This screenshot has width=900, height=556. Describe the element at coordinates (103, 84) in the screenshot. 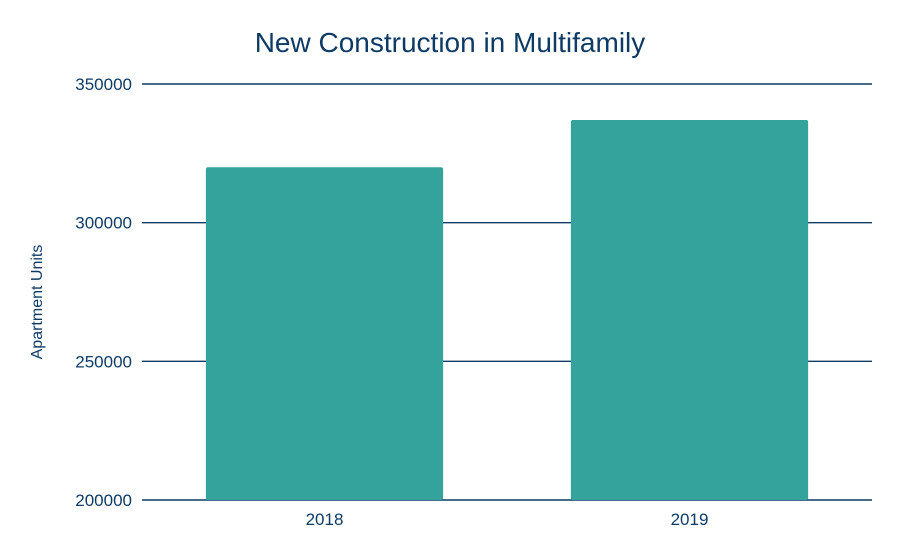

I see `y-tick-label: 350000` at that location.